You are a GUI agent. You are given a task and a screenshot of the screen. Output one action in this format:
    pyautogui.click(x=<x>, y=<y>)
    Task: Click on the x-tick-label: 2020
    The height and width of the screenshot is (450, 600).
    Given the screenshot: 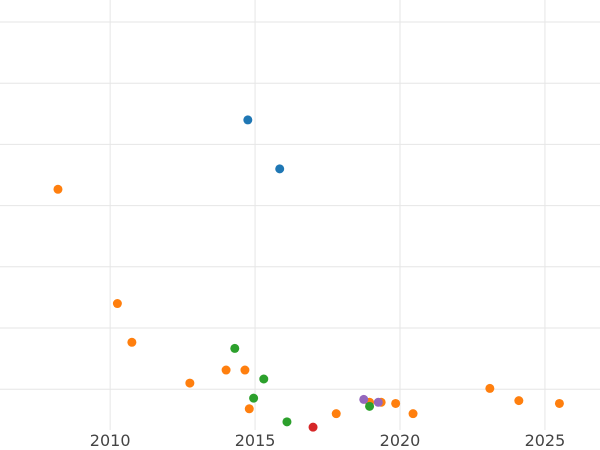 What is the action you would take?
    pyautogui.click(x=400, y=440)
    